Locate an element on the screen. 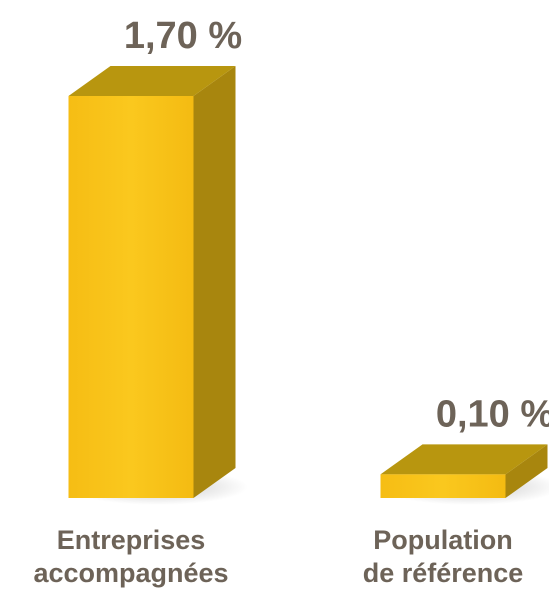 The image size is (549, 589). category-label-line: Population is located at coordinates (442, 540).